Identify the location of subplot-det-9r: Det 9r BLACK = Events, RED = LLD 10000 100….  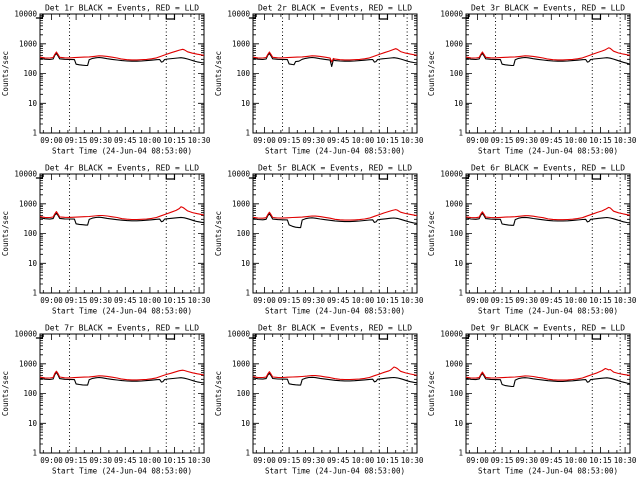
(532, 400).